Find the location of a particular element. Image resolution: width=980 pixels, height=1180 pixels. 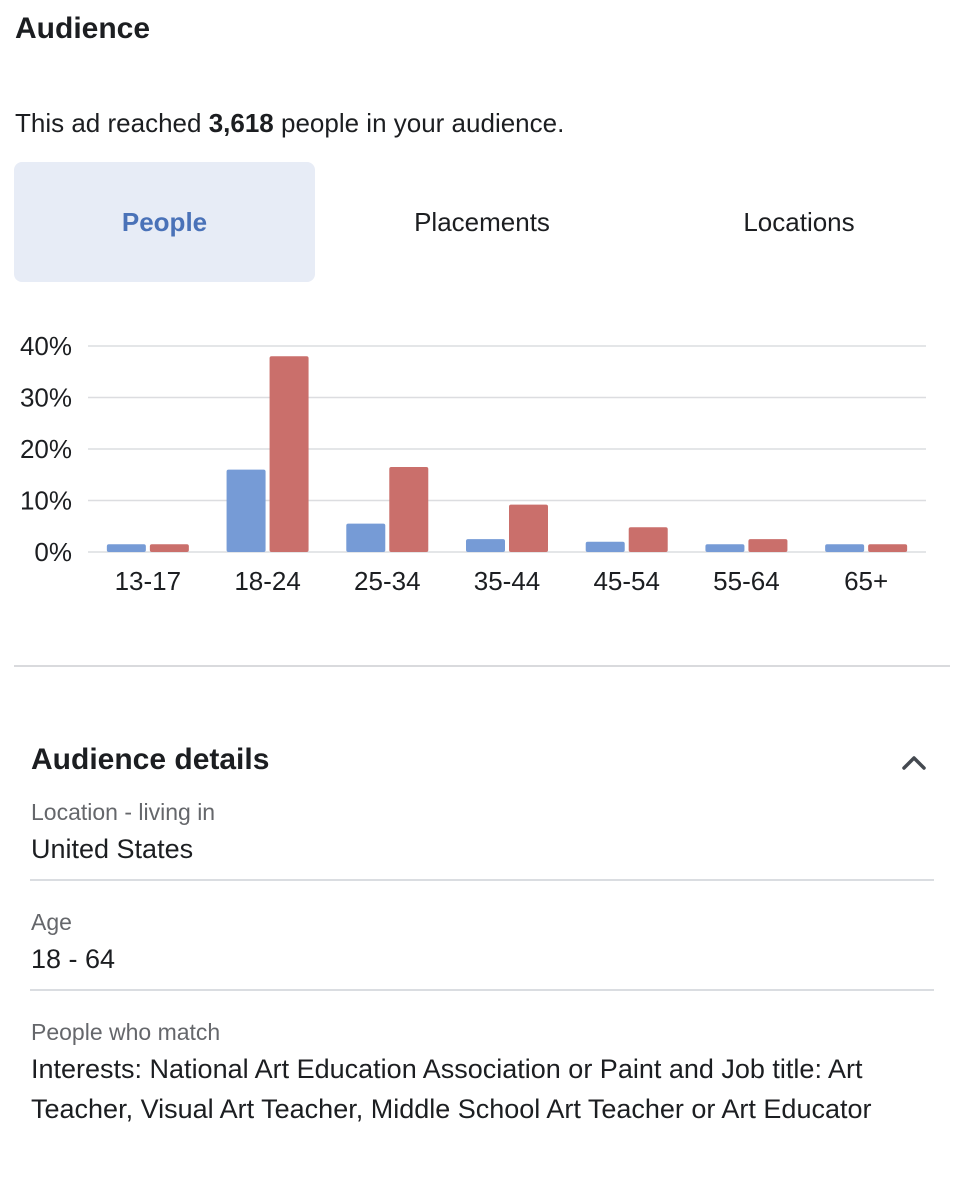

collapse-details-button is located at coordinates (914, 762).